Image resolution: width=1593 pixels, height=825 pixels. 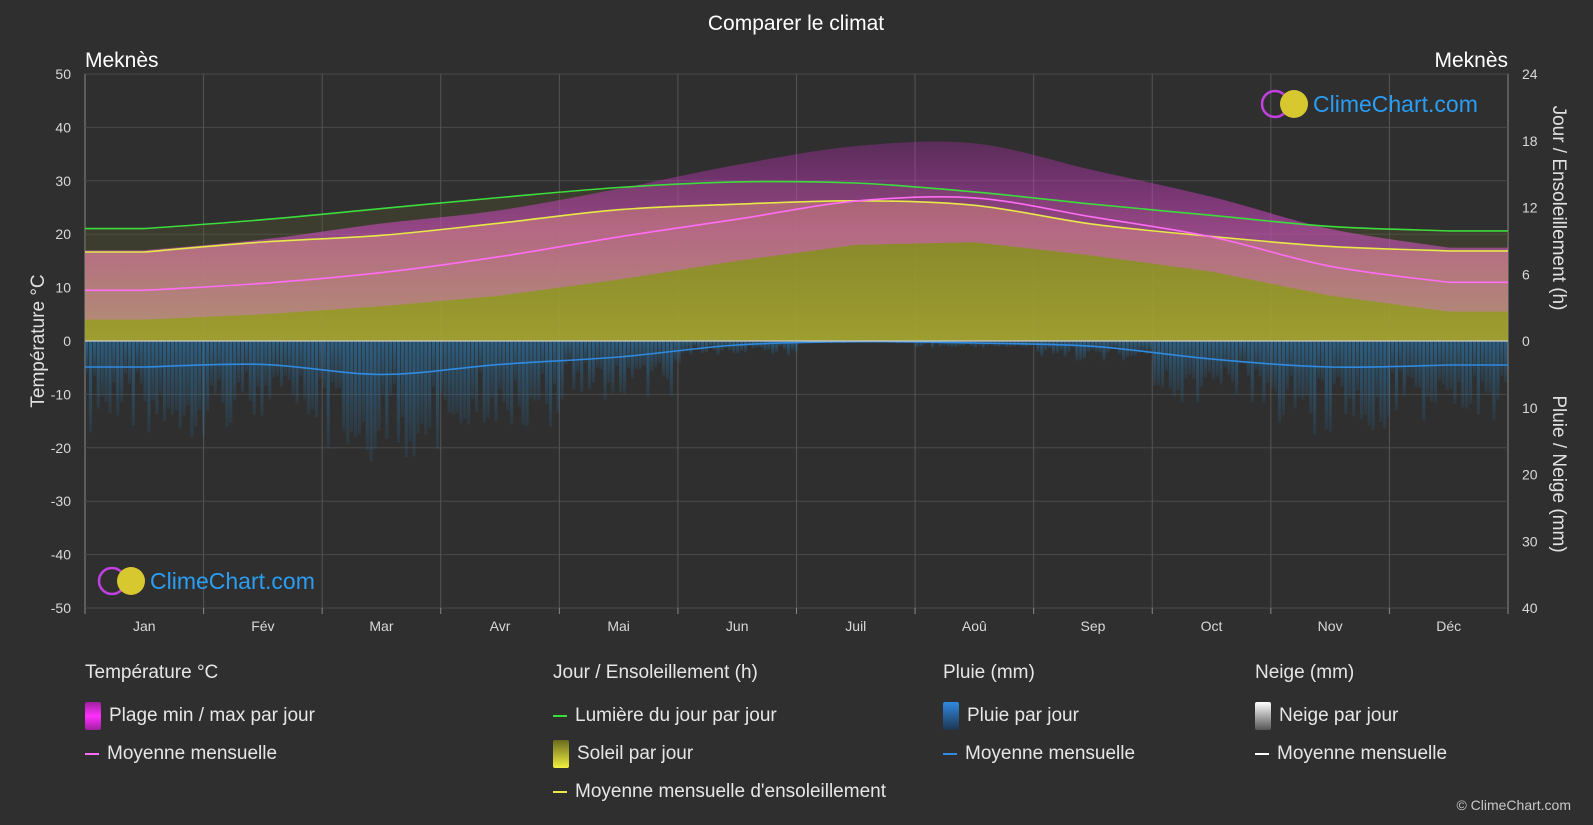 I want to click on watermark-logo-top: ClimeChart.com, so click(x=1369, y=104).